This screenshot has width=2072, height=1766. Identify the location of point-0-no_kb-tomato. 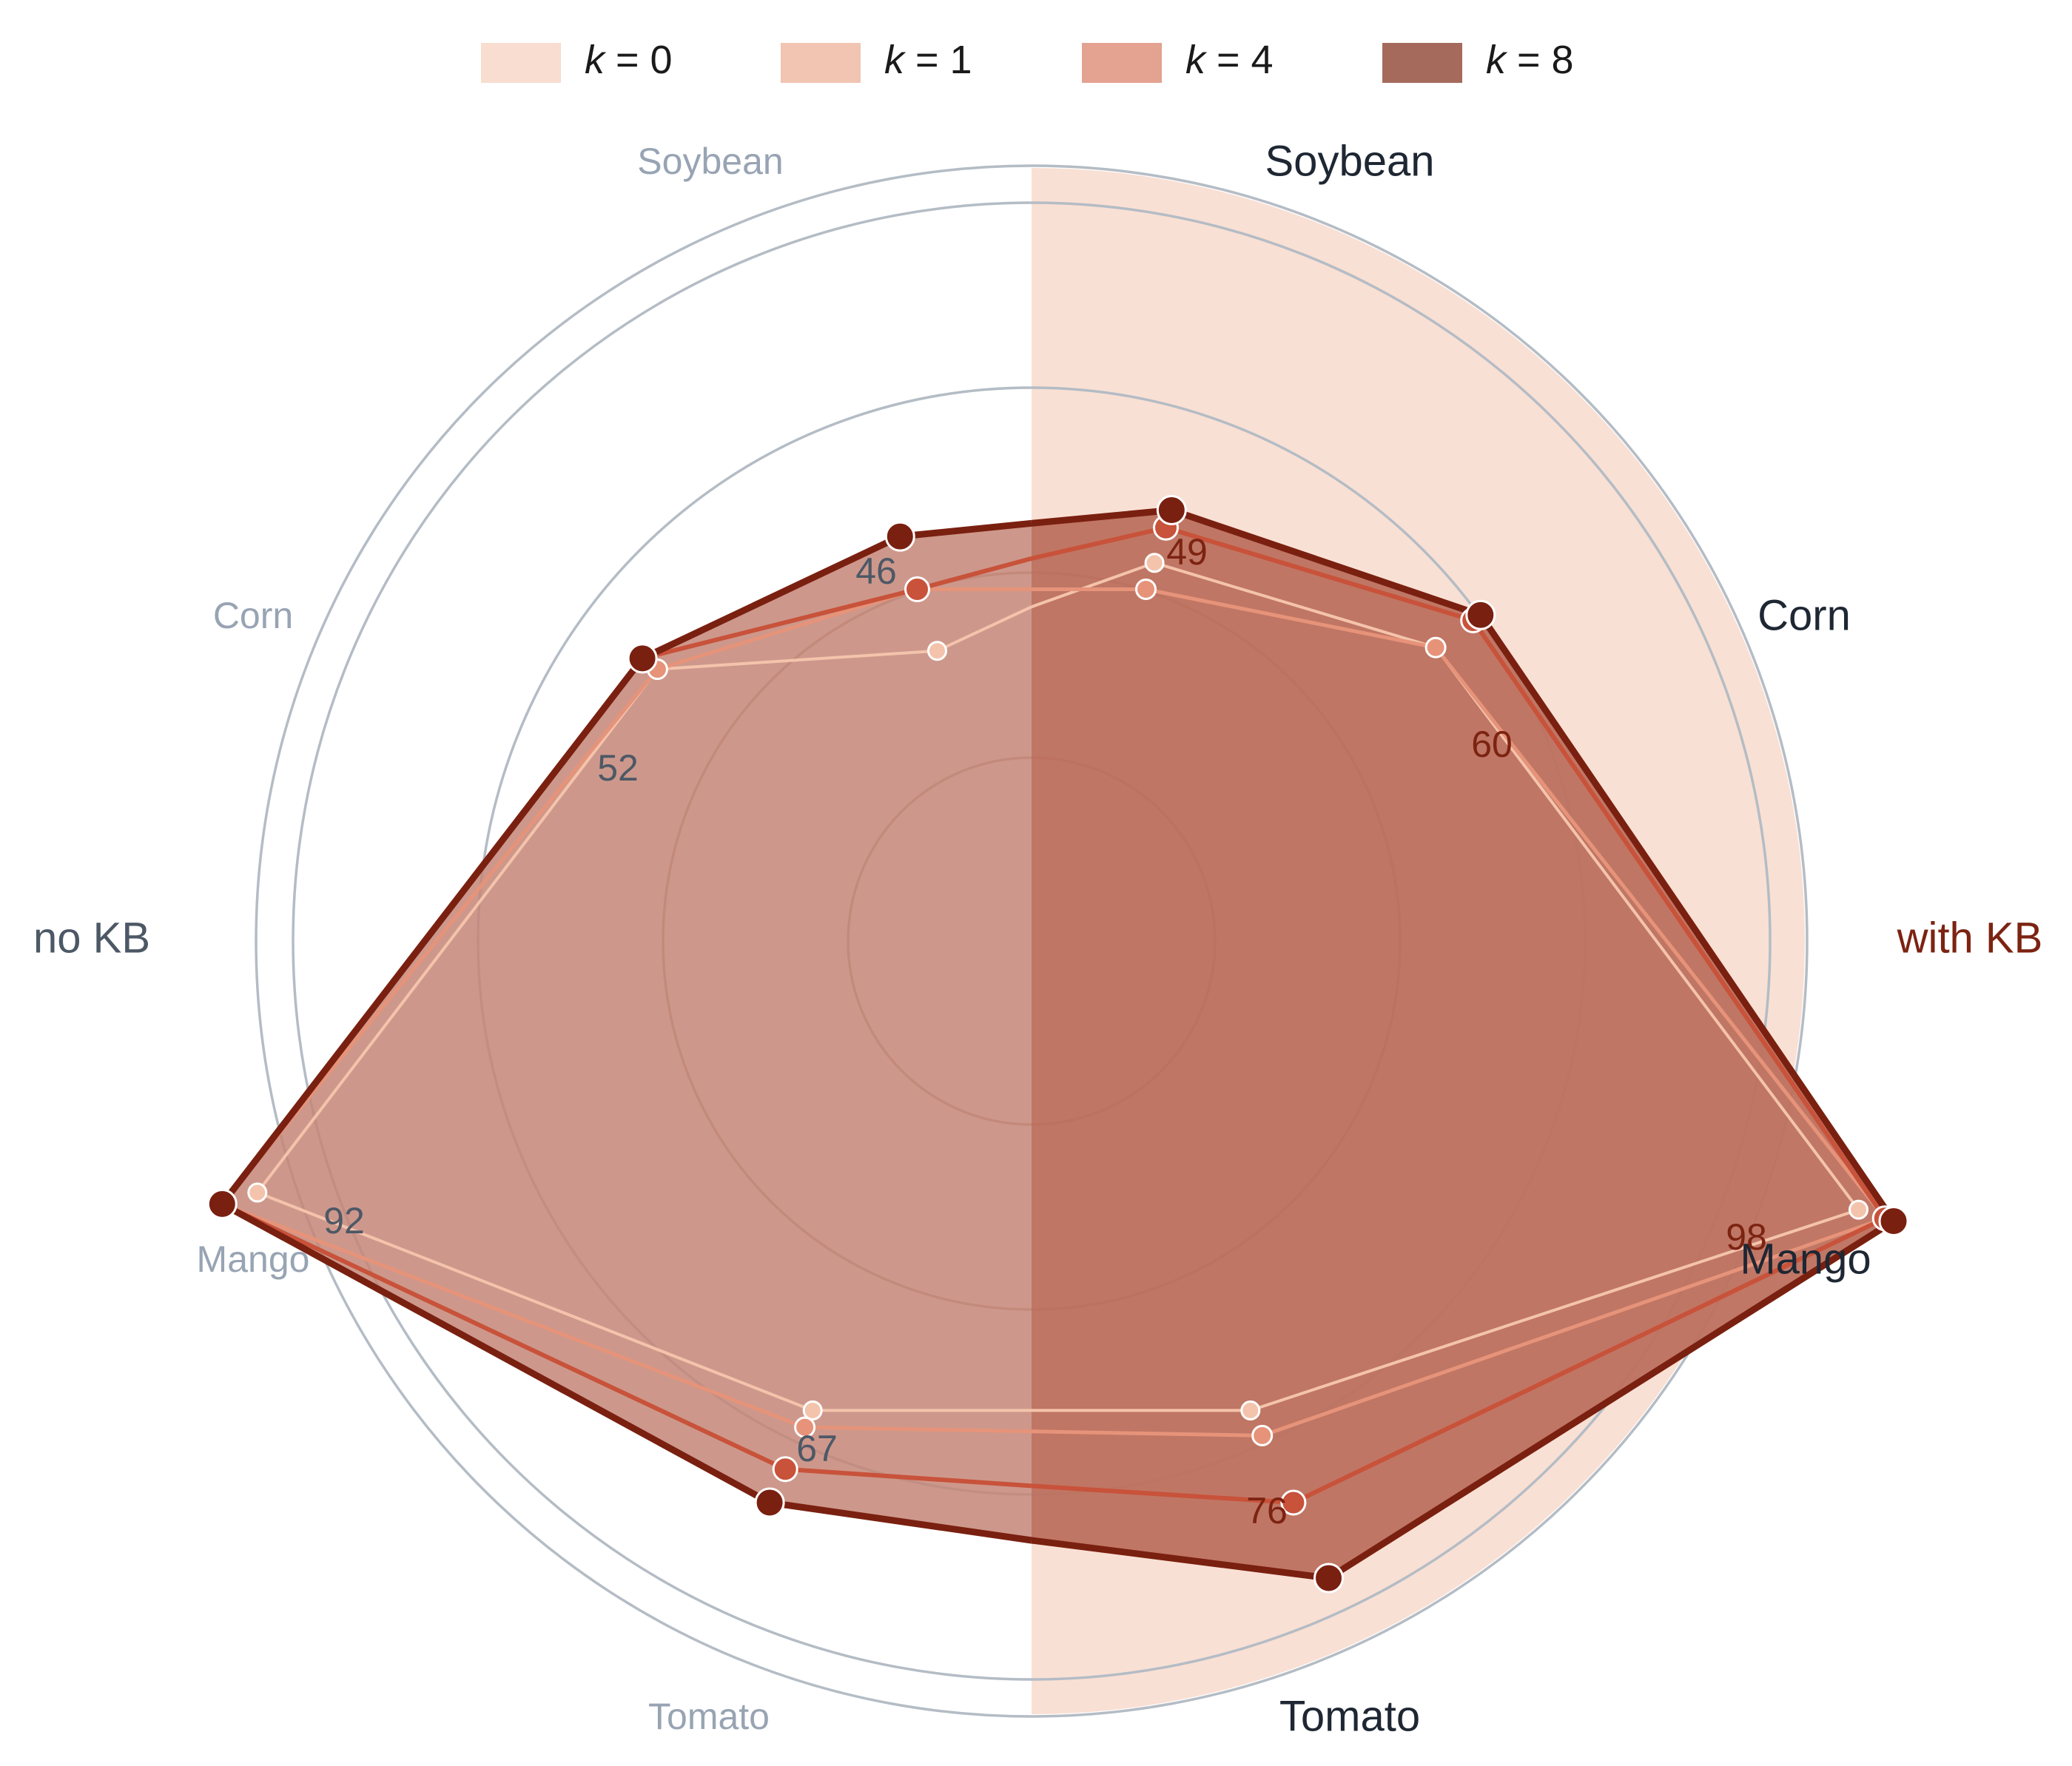
(812, 1410).